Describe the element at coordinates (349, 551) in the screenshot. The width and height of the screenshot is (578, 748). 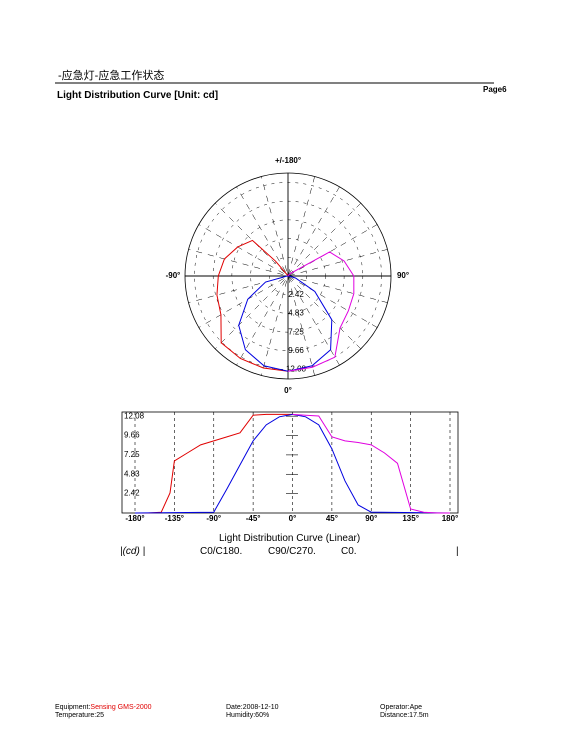
I see `legend-entry: C0.` at that location.